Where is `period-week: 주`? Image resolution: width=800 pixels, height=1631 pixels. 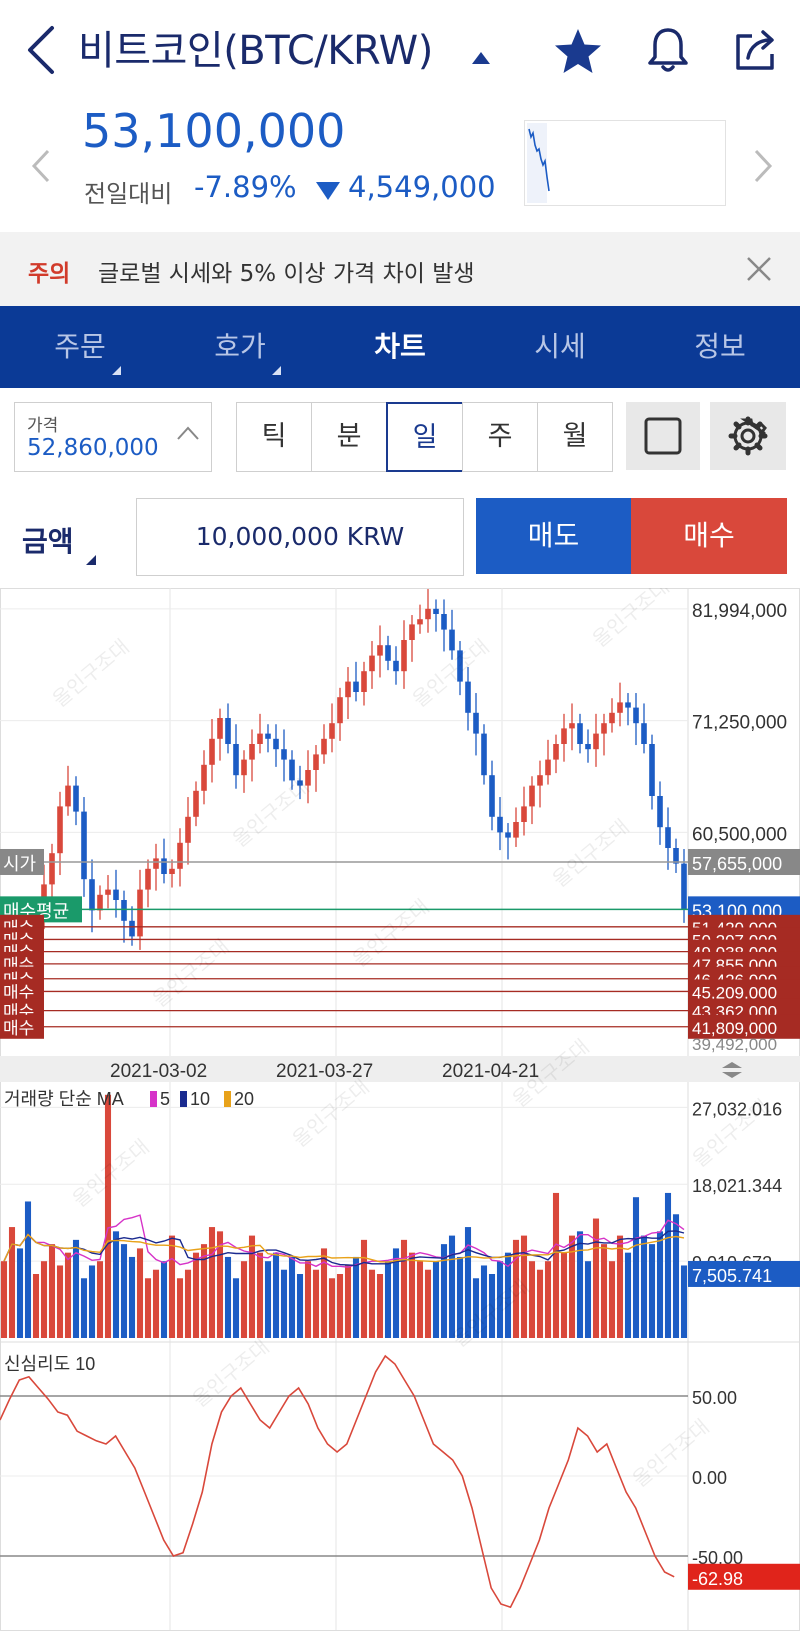
period-week: 주 is located at coordinates (500, 437).